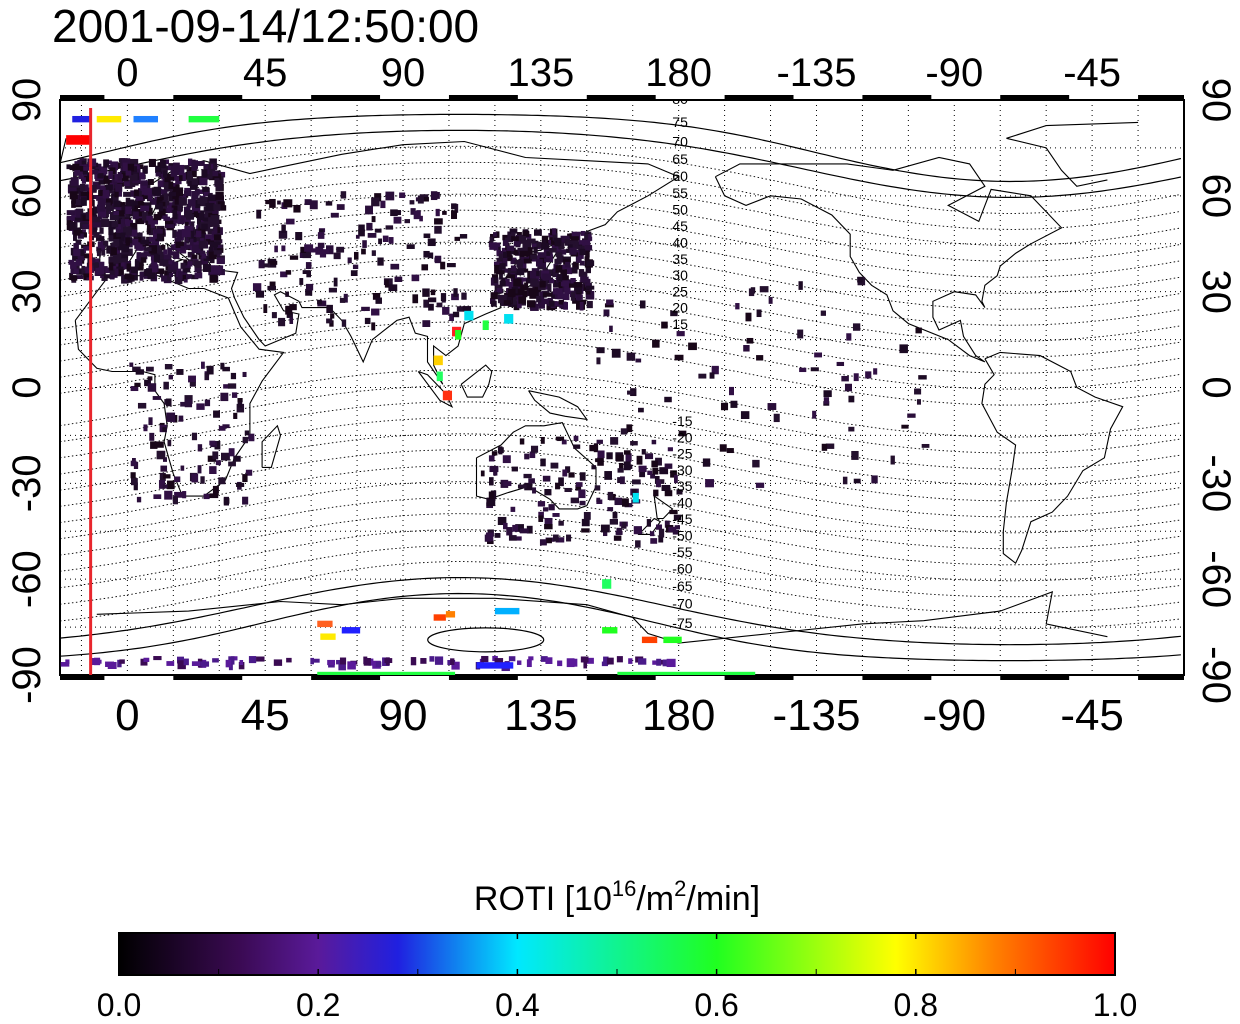 Image resolution: width=1240 pixels, height=1024 pixels. I want to click on colorbar-tick-label: 0.6, so click(716, 1005).